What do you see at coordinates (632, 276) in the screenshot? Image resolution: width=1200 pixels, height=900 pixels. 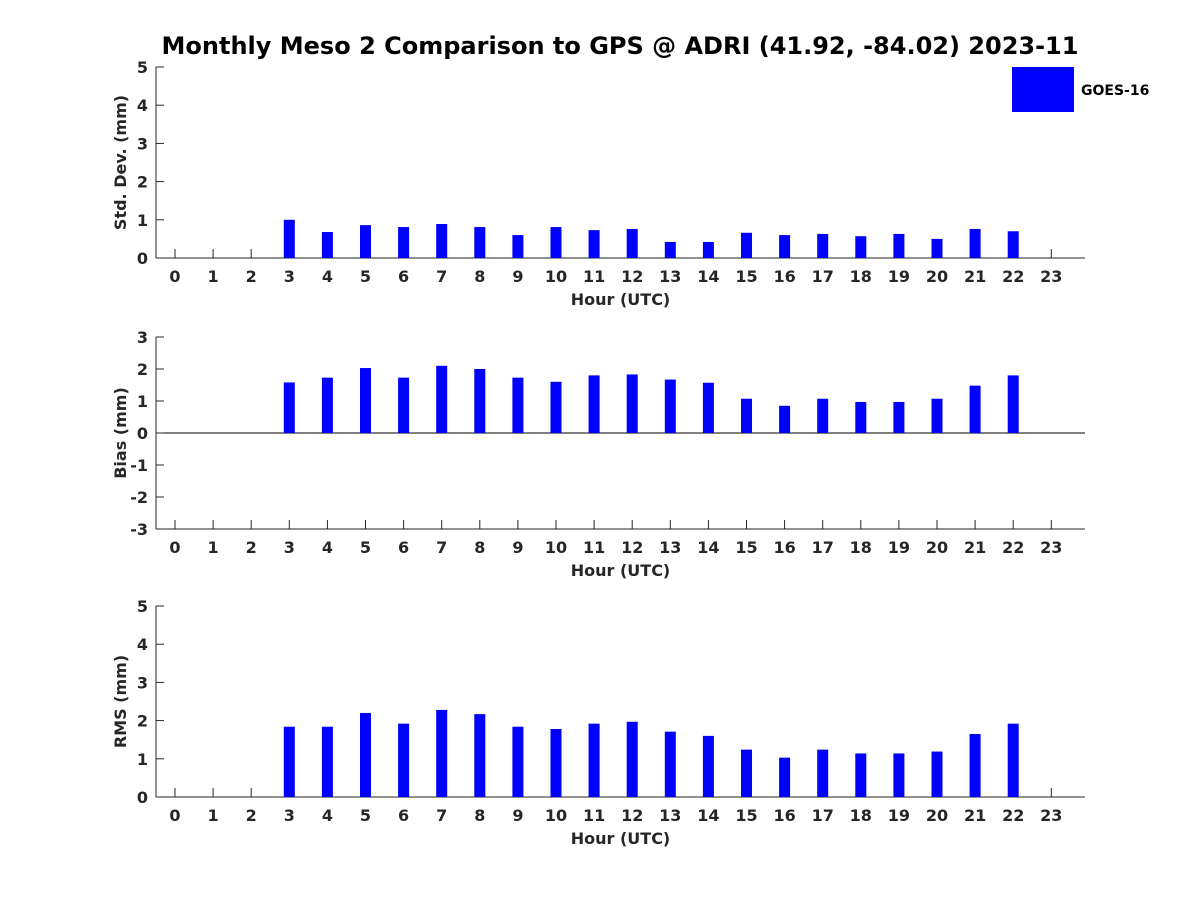 I see `x-tick-label: 12` at bounding box center [632, 276].